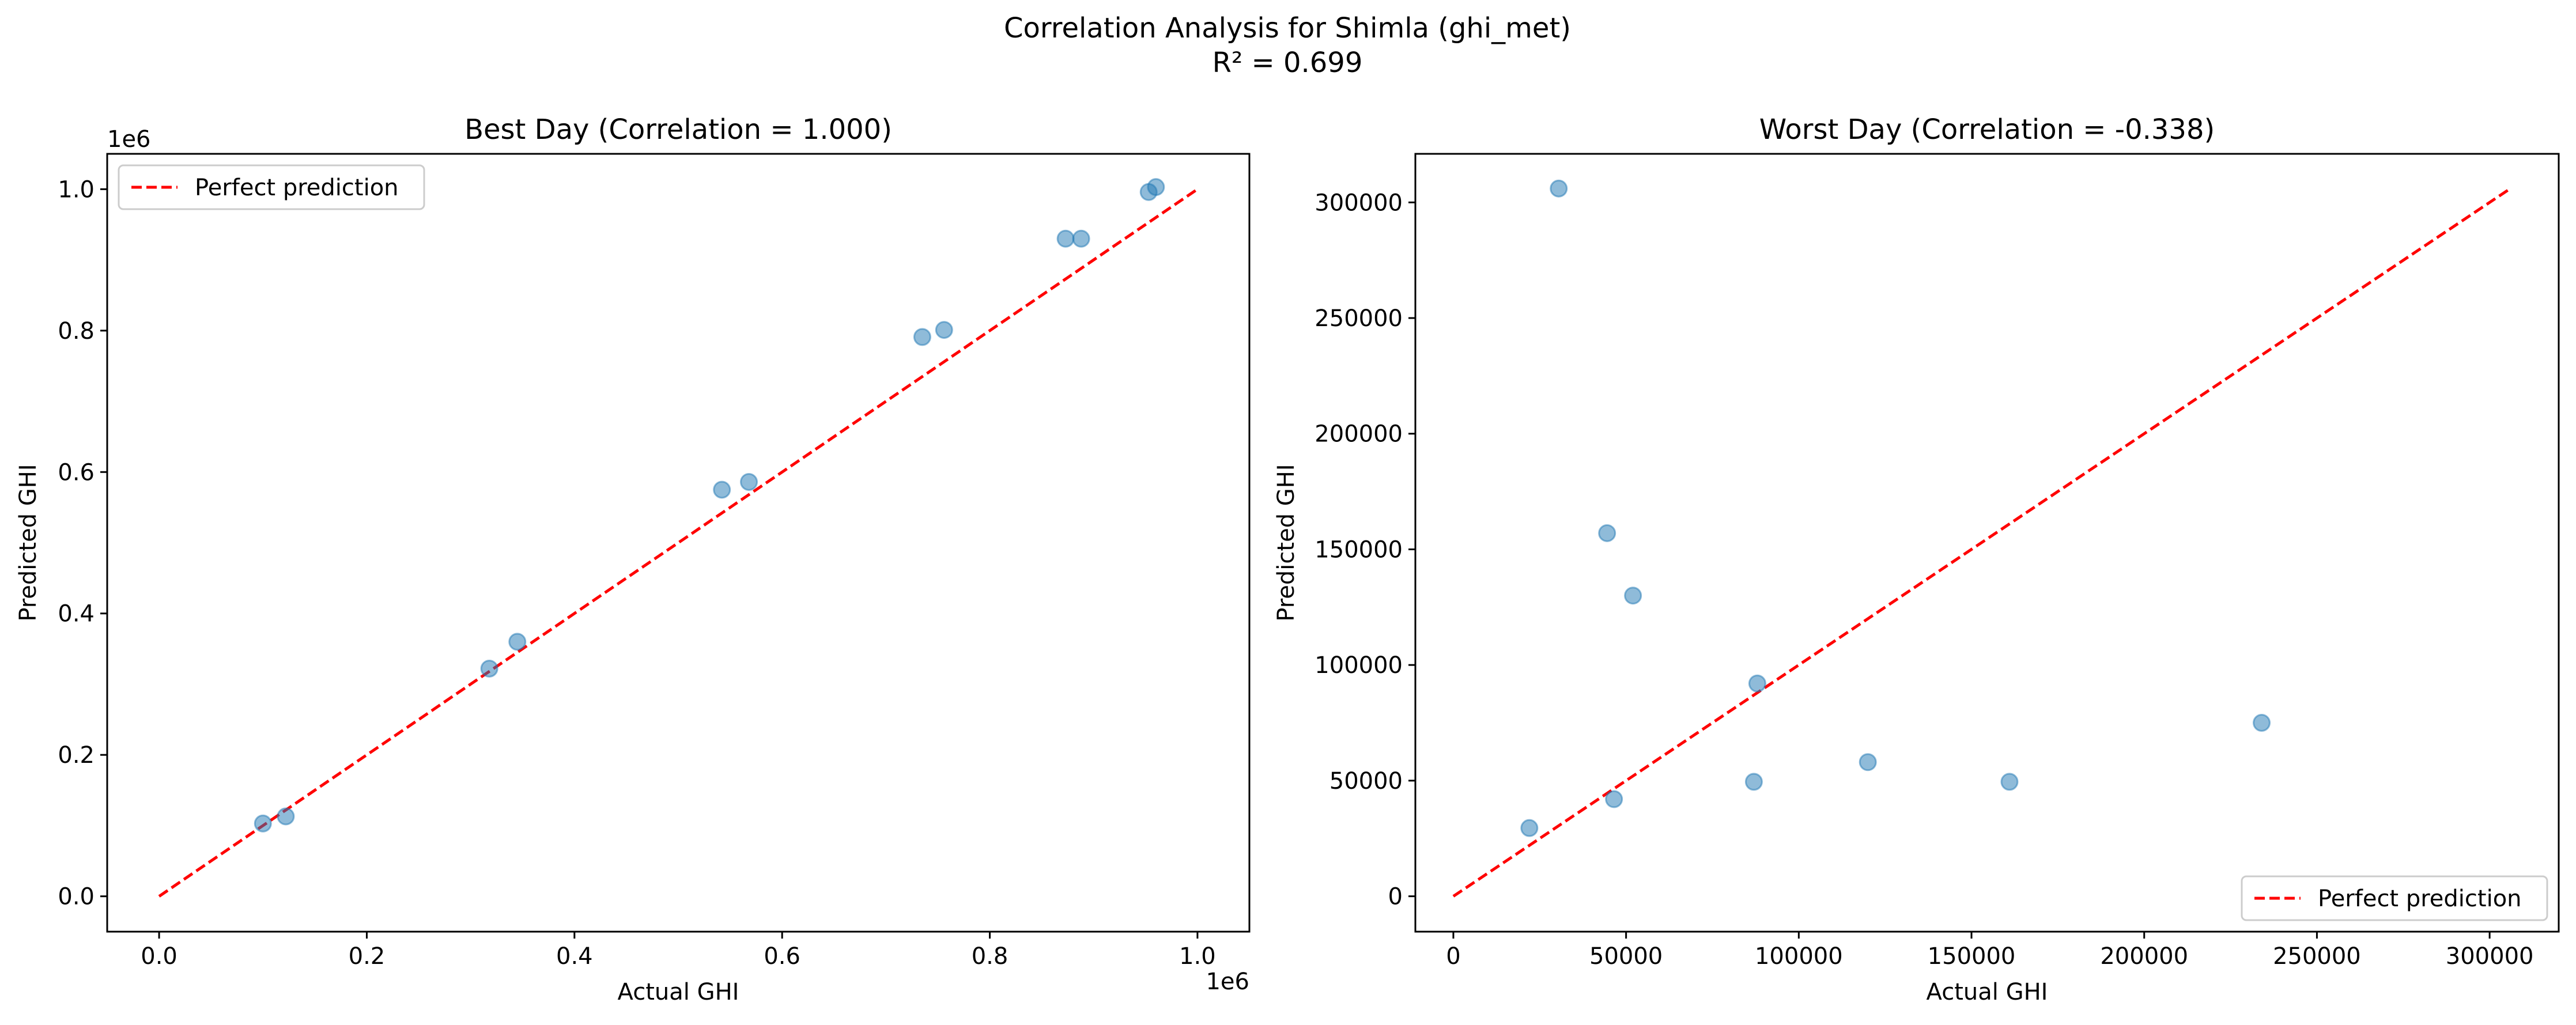  Describe the element at coordinates (1228, 982) in the screenshot. I see `best-x-offset-label: 1e6` at that location.